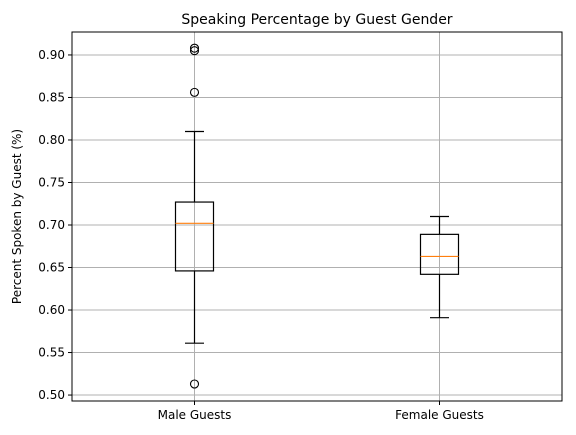 The height and width of the screenshot is (435, 576). What do you see at coordinates (51, 55) in the screenshot?
I see `y-tick-label: 0.90` at bounding box center [51, 55].